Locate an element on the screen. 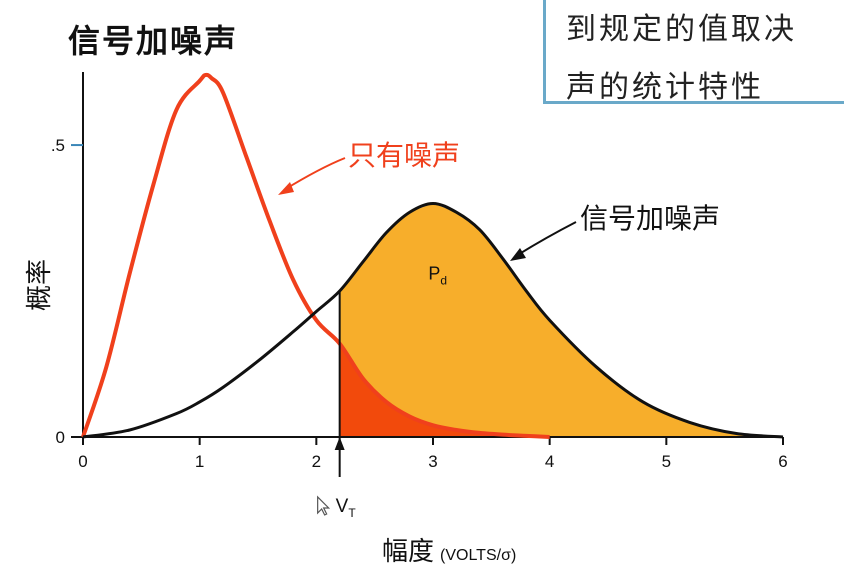  mouse-cursor-icon is located at coordinates (324, 505).